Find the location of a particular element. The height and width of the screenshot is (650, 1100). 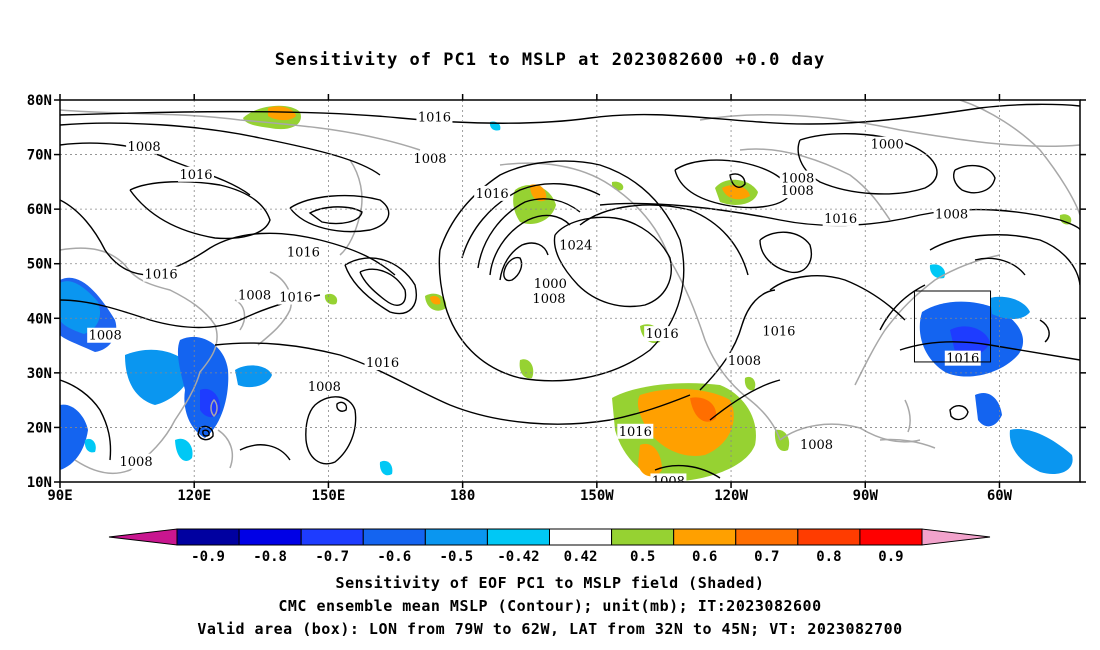

coastline-hudson is located at coordinates (815, 184).